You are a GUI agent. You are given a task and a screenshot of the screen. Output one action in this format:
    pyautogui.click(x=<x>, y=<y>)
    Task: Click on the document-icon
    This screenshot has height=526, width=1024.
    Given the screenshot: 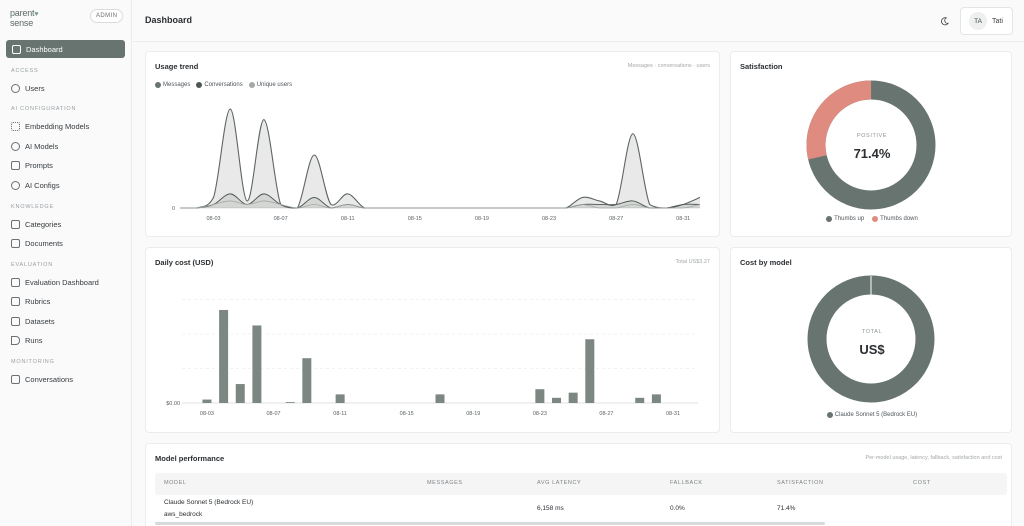 What is the action you would take?
    pyautogui.click(x=15, y=243)
    